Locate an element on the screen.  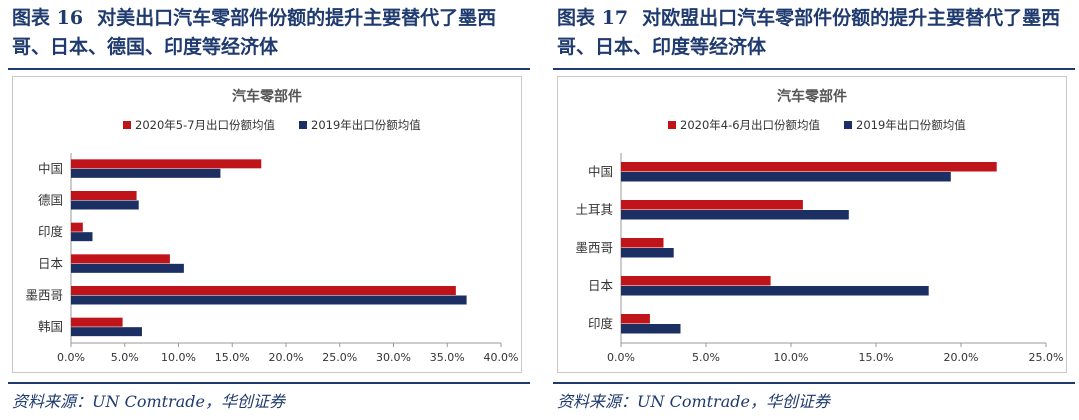
legend-label: 2020年4-6月出口份额均值 is located at coordinates (750, 125).